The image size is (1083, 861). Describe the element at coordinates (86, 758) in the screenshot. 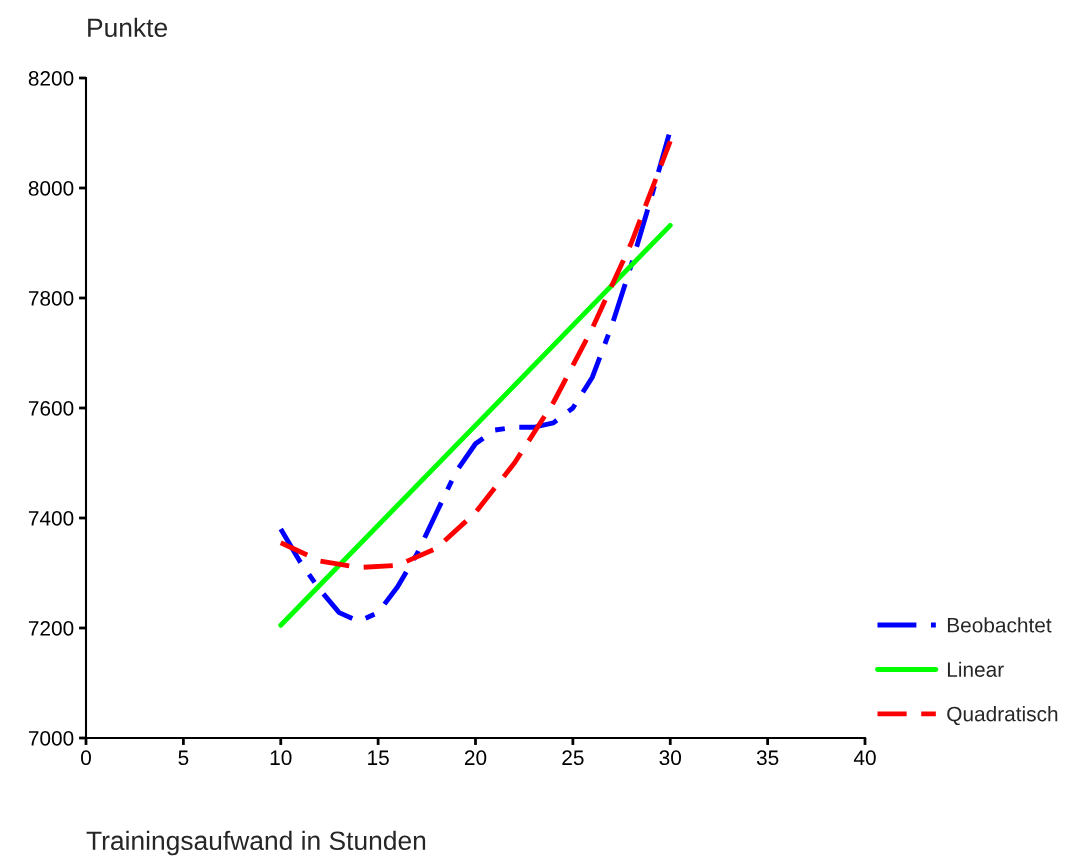

I see `x-tick-label: 0` at that location.